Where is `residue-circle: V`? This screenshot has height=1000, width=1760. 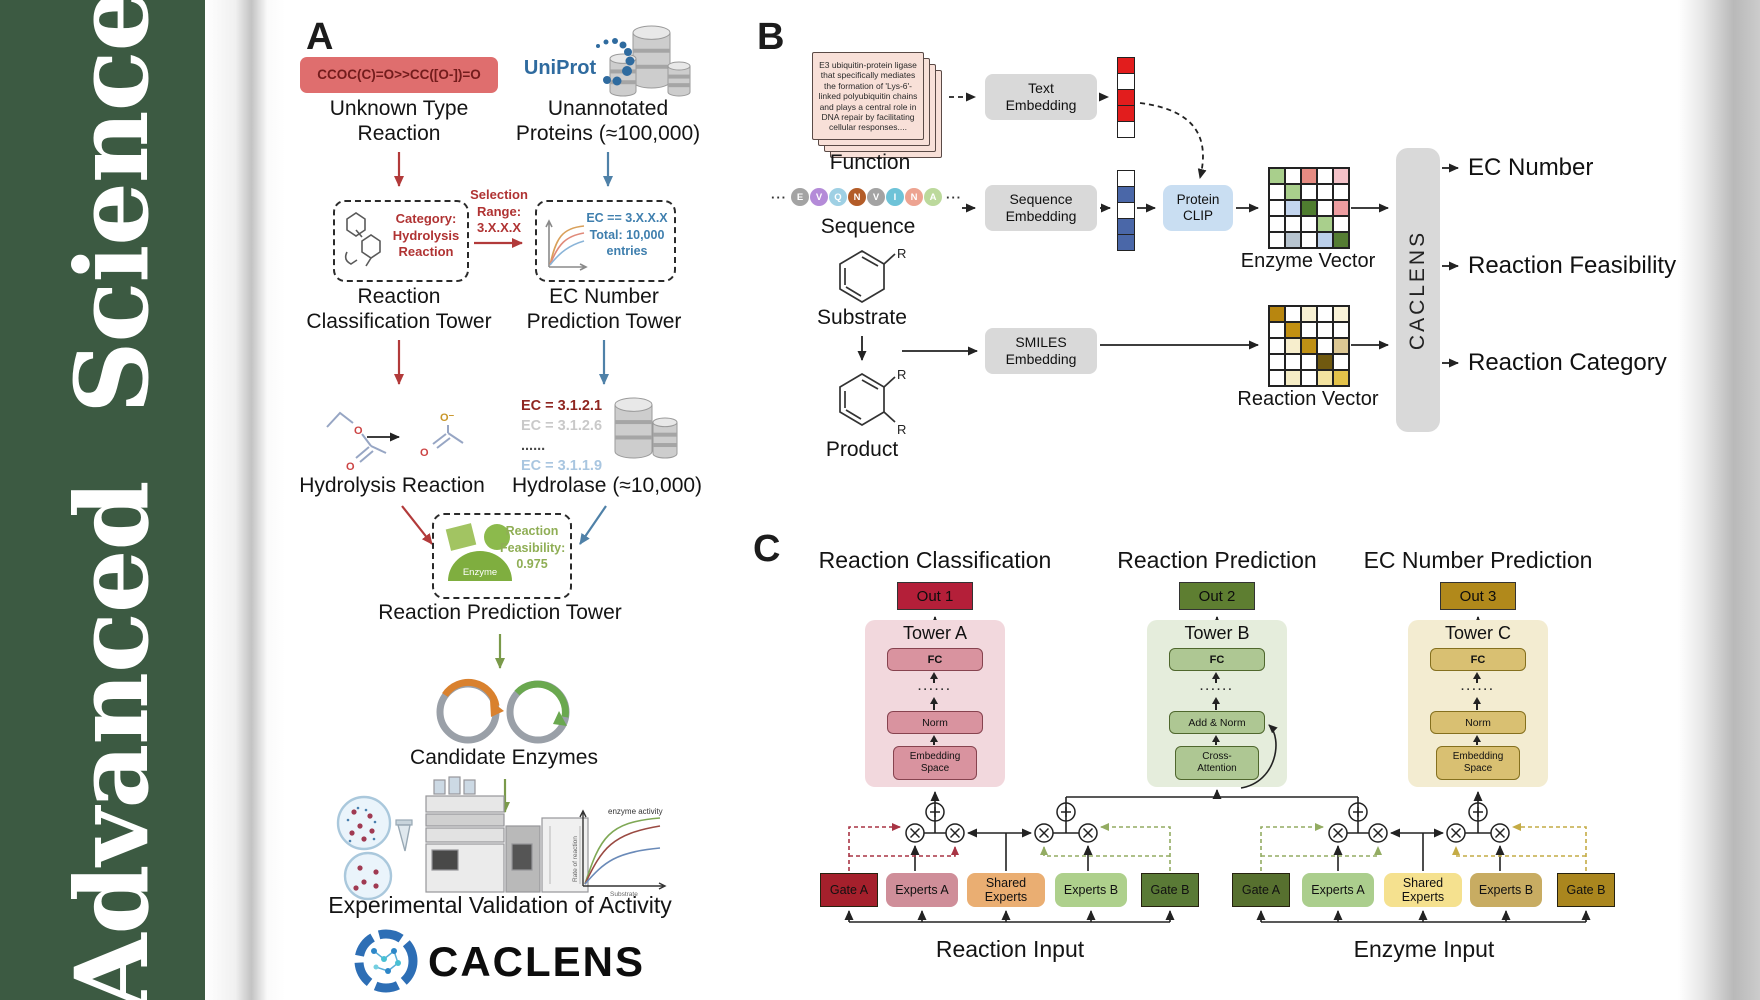 residue-circle: V is located at coordinates (819, 197).